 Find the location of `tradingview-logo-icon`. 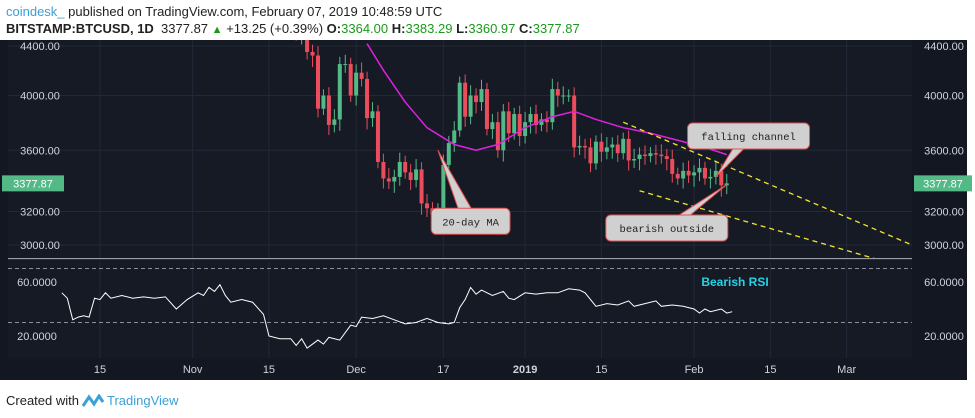

tradingview-logo-icon is located at coordinates (92, 400).